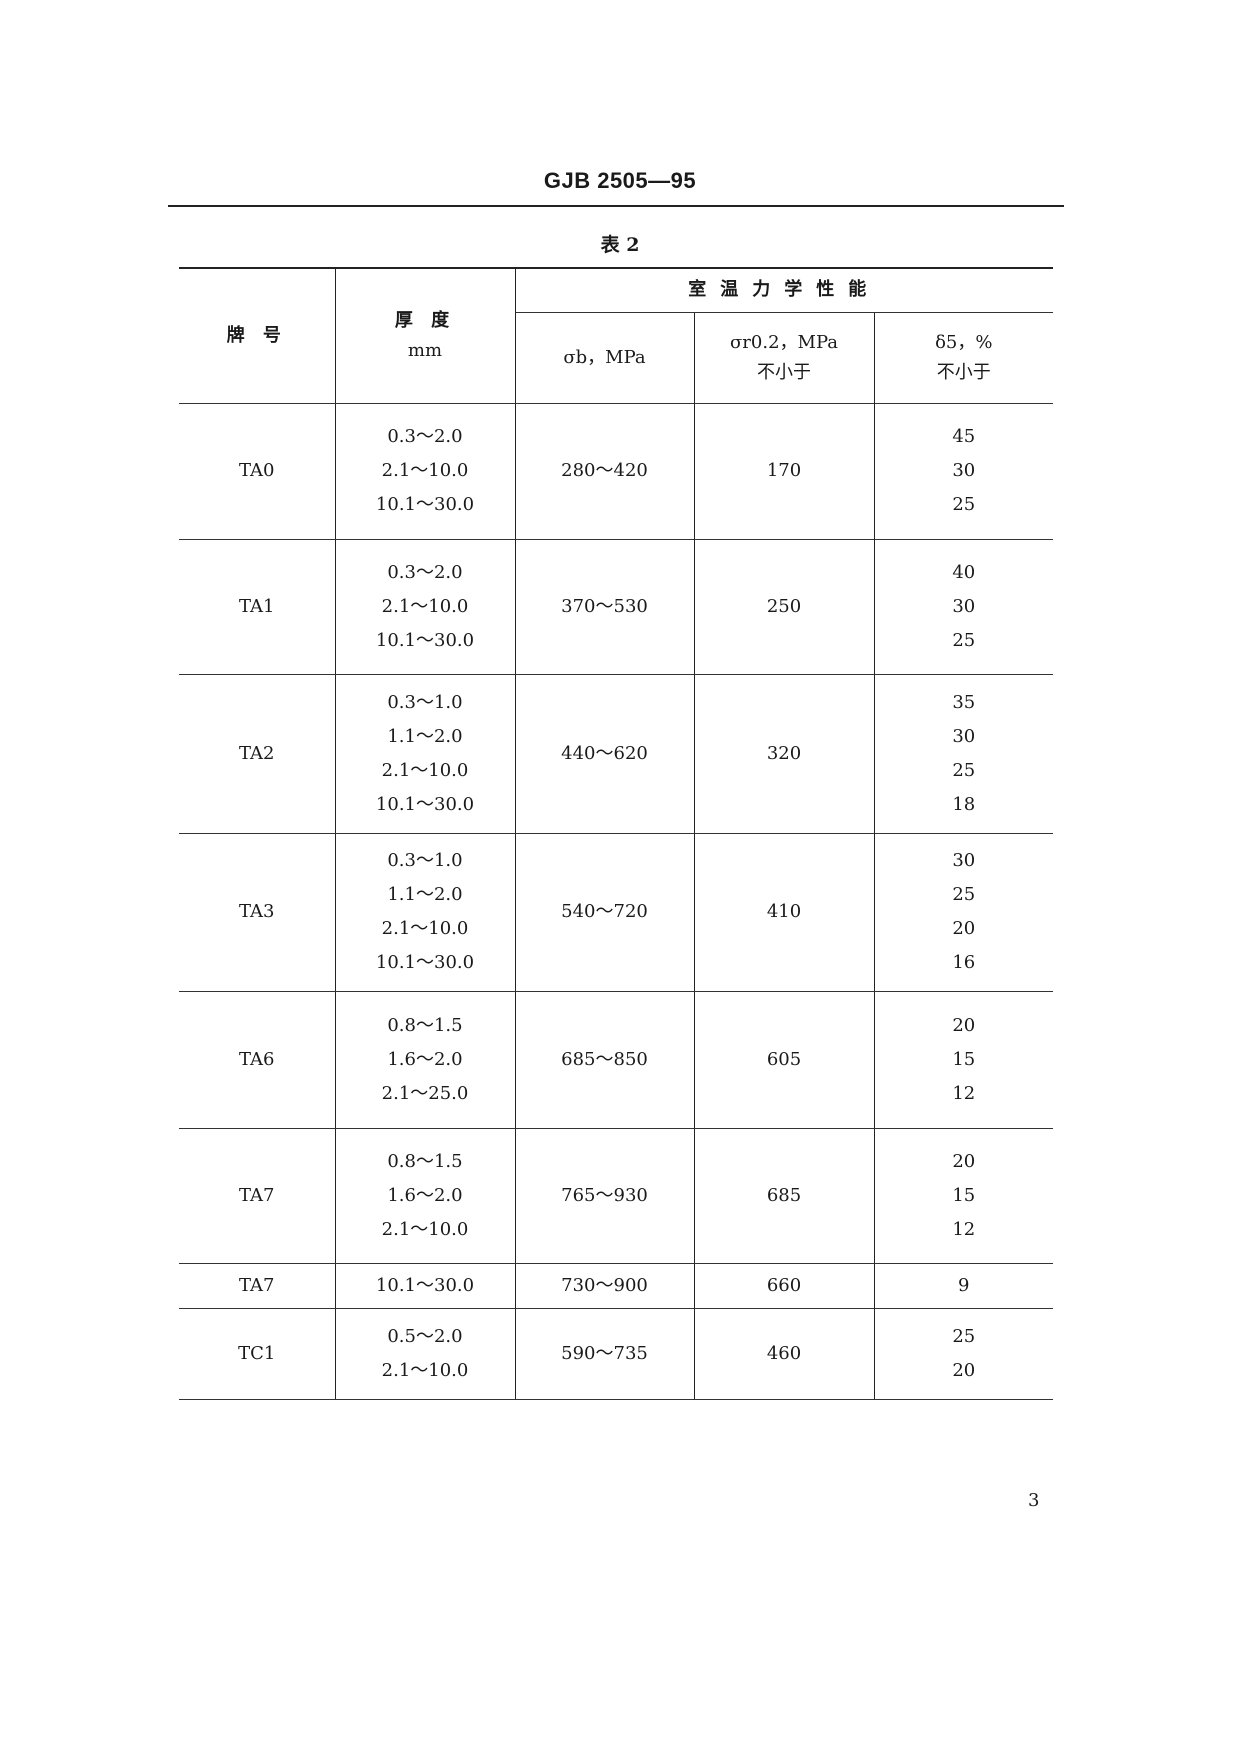 The width and height of the screenshot is (1240, 1755). I want to click on cell-grade: TA1, so click(257, 607).